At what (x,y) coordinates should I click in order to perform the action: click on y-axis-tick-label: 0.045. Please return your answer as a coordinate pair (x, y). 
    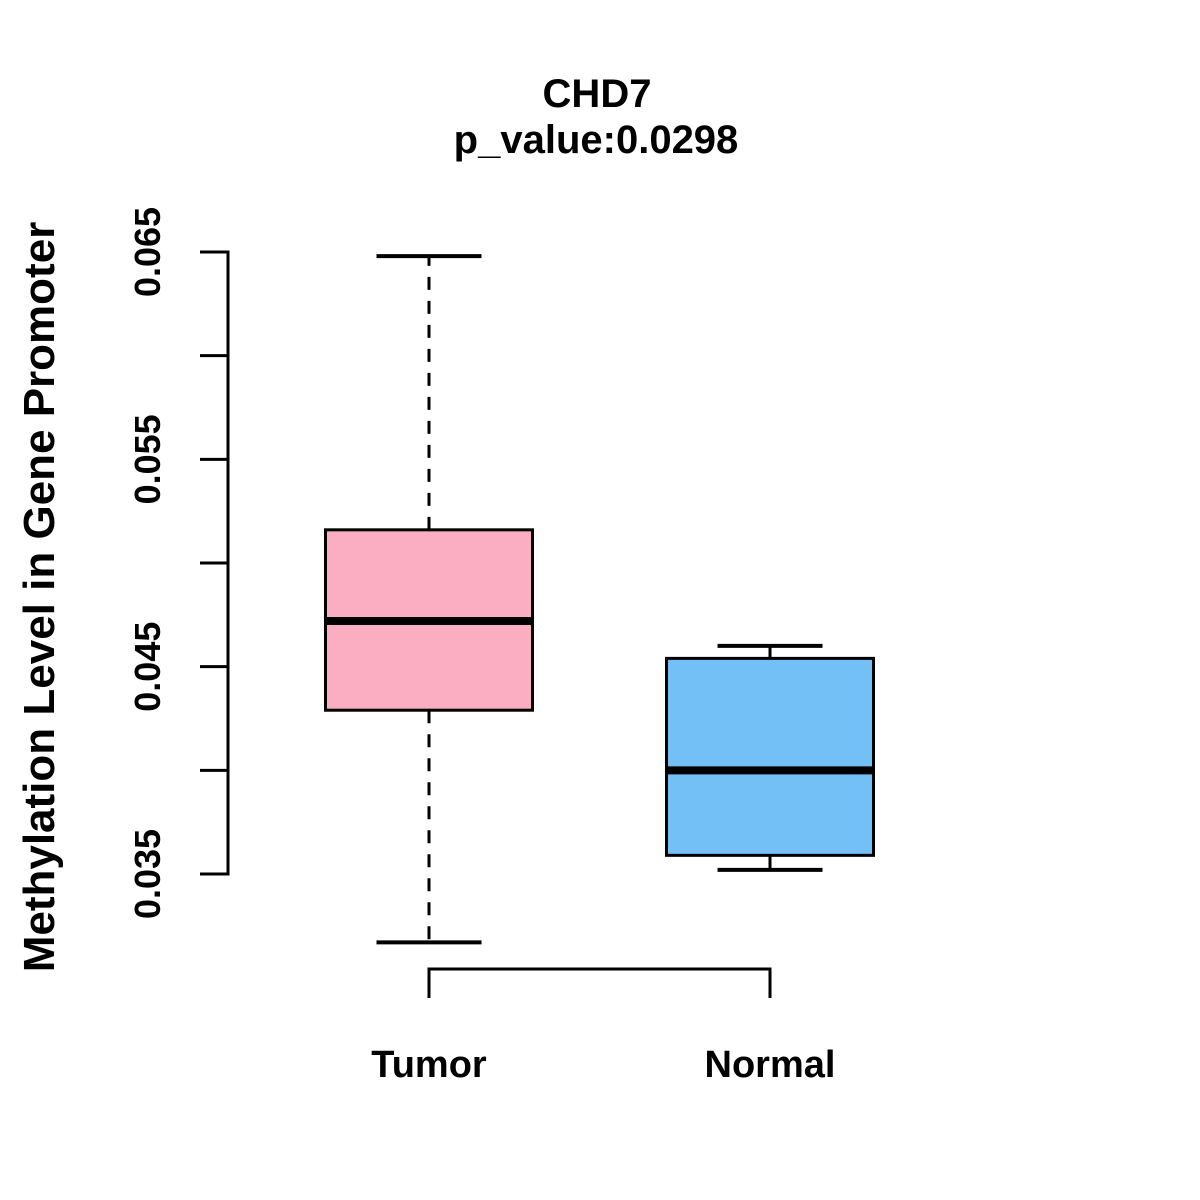
    Looking at the image, I should click on (147, 667).